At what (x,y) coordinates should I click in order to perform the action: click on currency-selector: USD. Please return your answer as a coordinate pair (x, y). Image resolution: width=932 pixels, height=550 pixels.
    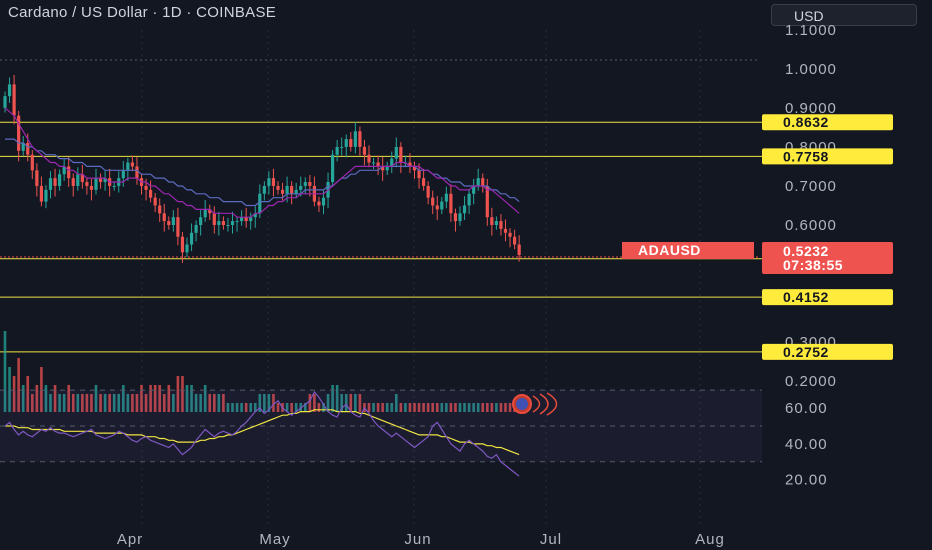
    Looking at the image, I should click on (844, 15).